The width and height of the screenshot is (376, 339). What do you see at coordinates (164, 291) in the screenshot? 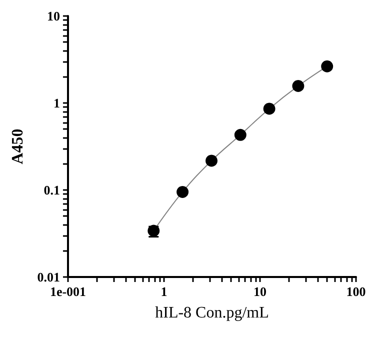
I see `x-tick-label: 1` at bounding box center [164, 291].